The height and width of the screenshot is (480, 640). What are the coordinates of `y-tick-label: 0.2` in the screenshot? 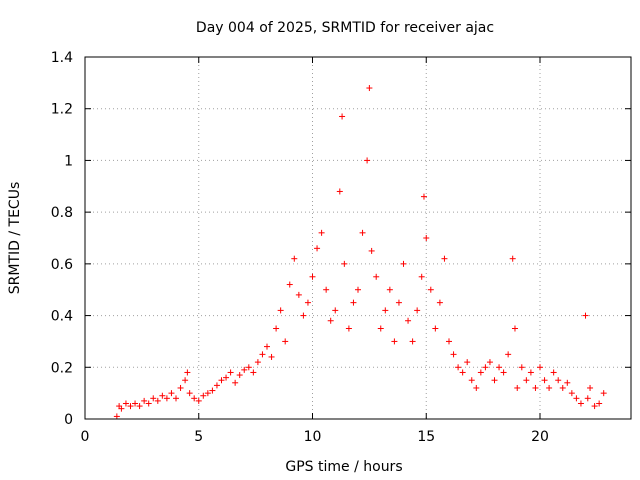 It's located at (62, 368).